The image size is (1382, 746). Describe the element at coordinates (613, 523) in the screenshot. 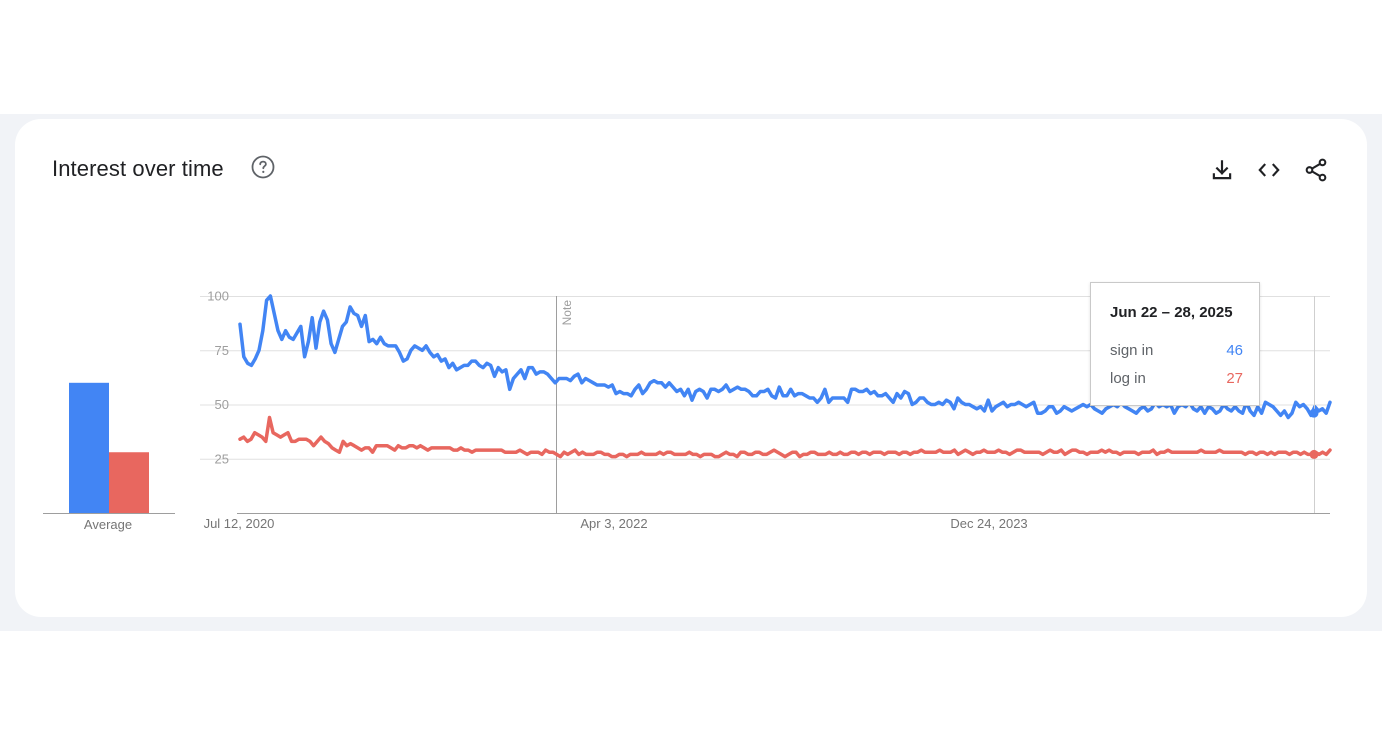

I see `x-tick-label-1: Apr 3, 2022` at that location.